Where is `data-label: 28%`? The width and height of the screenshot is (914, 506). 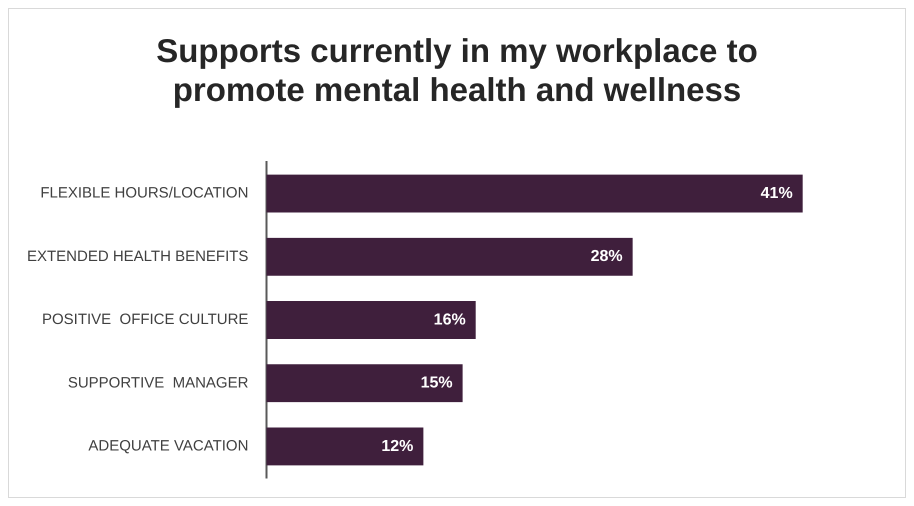 data-label: 28% is located at coordinates (606, 257).